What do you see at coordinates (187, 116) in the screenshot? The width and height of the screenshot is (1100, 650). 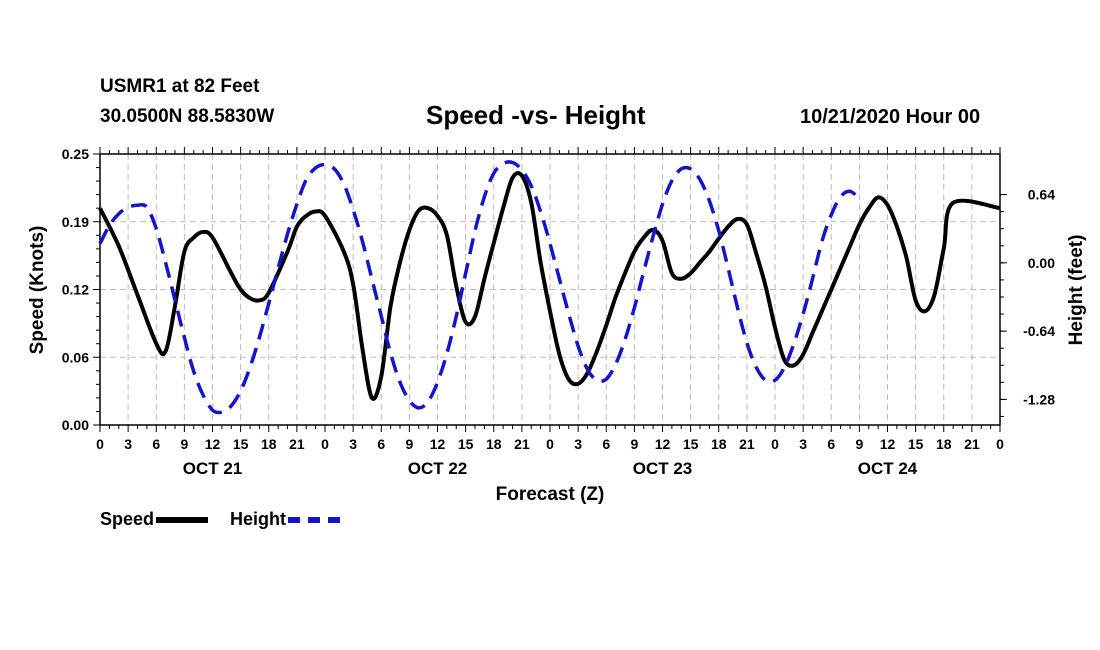 I see `coordinates-label: 30.0500N 88.5830W` at bounding box center [187, 116].